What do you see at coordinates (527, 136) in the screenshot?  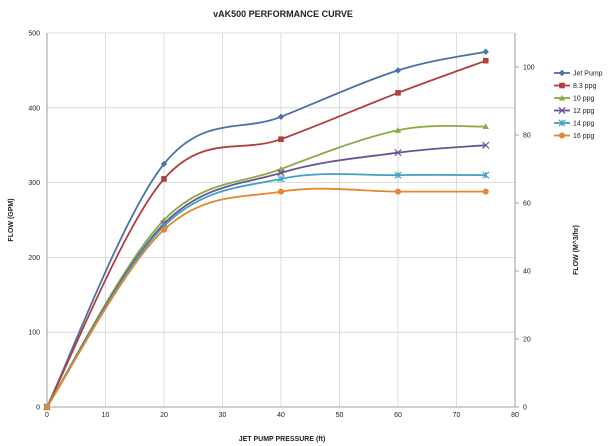 I see `y2-tick-label: 80` at bounding box center [527, 136].